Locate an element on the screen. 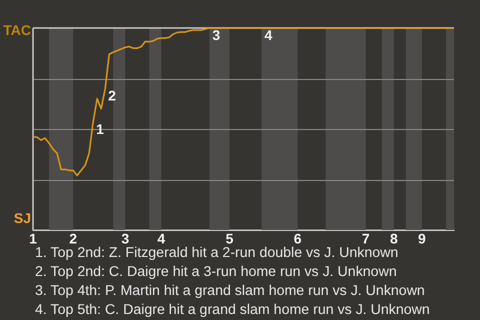 The image size is (480, 320). text: 4. Top 5th: C. Daigre hit a grand slam home run vs J. Unknown is located at coordinates (232, 310).